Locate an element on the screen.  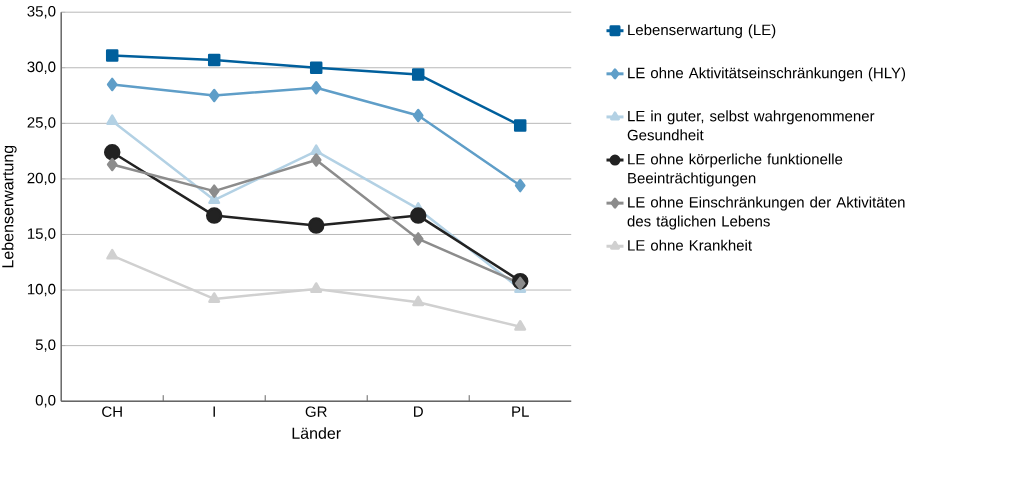
legend-label: LE ohne Krankheit is located at coordinates (690, 245).